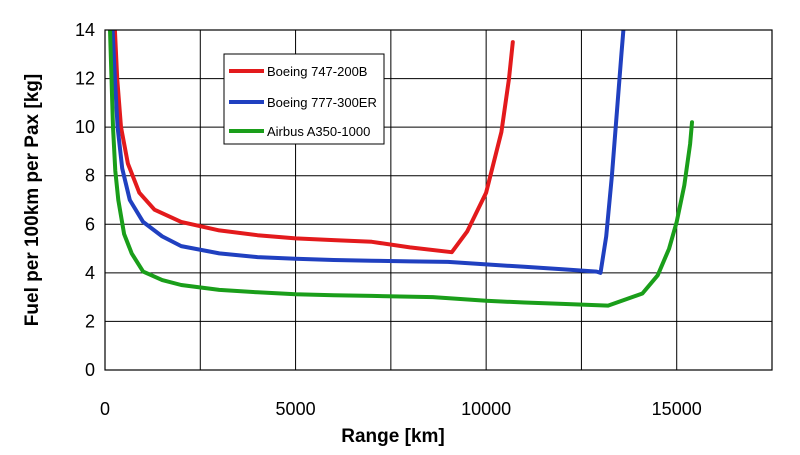  What do you see at coordinates (318, 131) in the screenshot?
I see `legend-label-a350: Airbus A350-1000` at bounding box center [318, 131].